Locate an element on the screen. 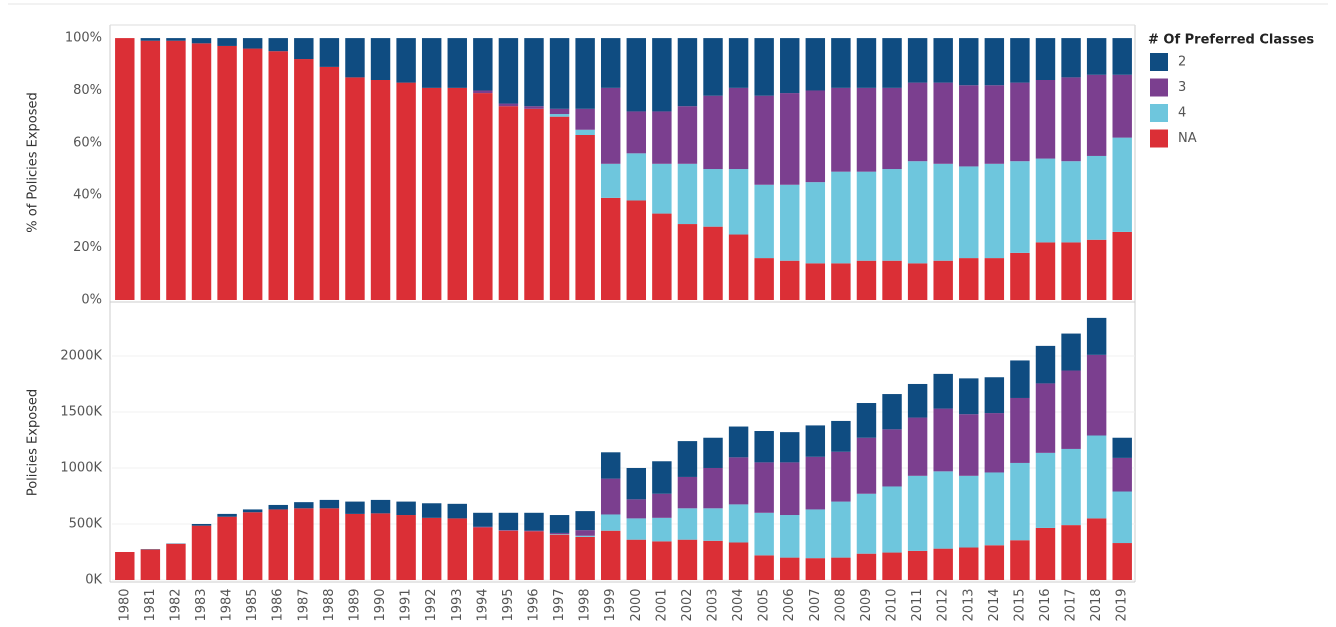 Image resolution: width=1336 pixels, height=627 pixels. x-tick-label: 1986 is located at coordinates (278, 604).